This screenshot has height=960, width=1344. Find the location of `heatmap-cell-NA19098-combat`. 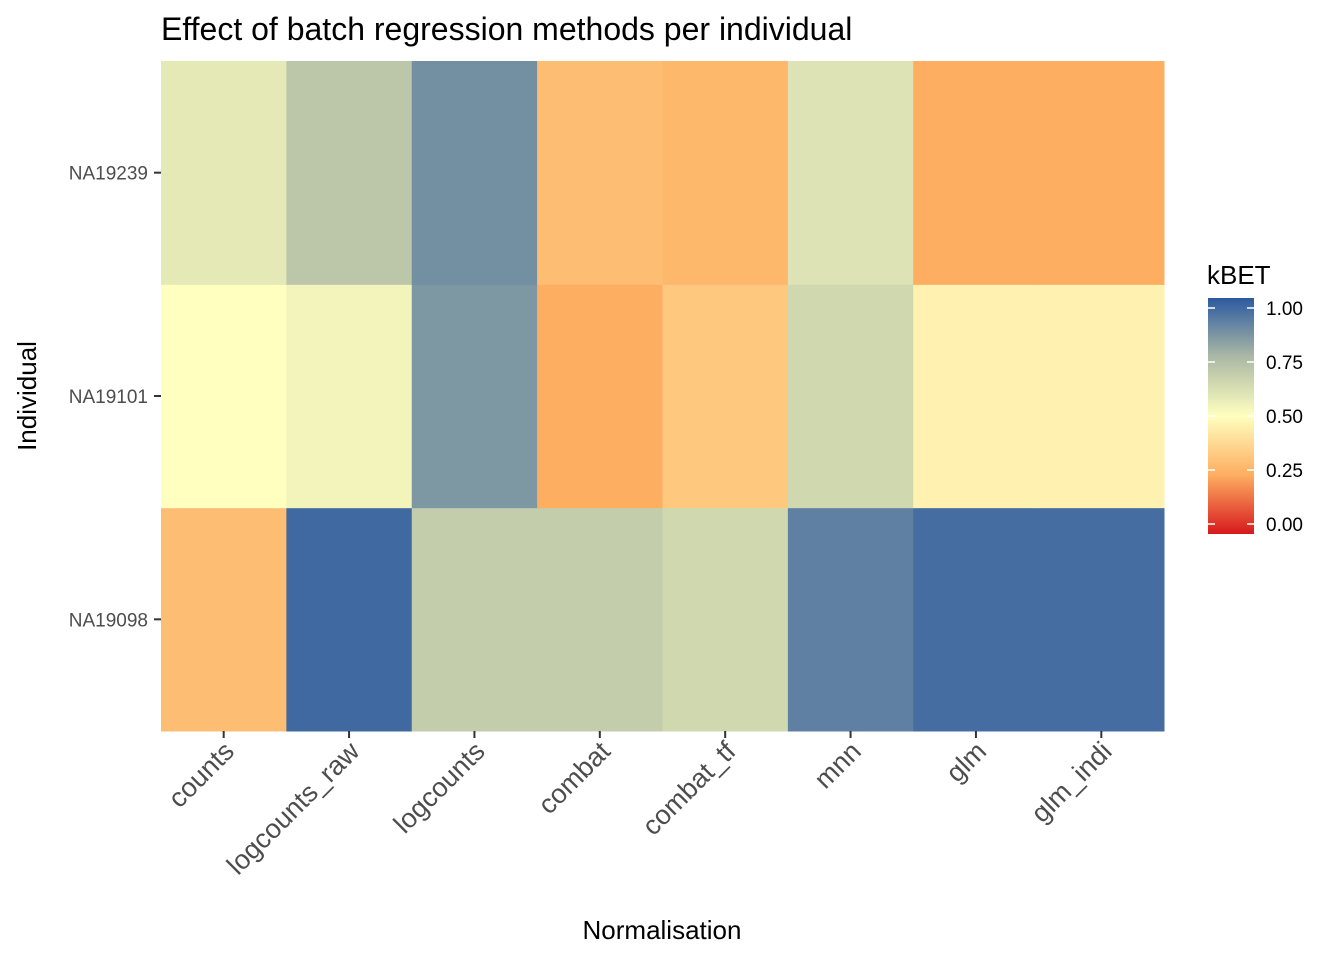

heatmap-cell-NA19098-combat is located at coordinates (600, 619).